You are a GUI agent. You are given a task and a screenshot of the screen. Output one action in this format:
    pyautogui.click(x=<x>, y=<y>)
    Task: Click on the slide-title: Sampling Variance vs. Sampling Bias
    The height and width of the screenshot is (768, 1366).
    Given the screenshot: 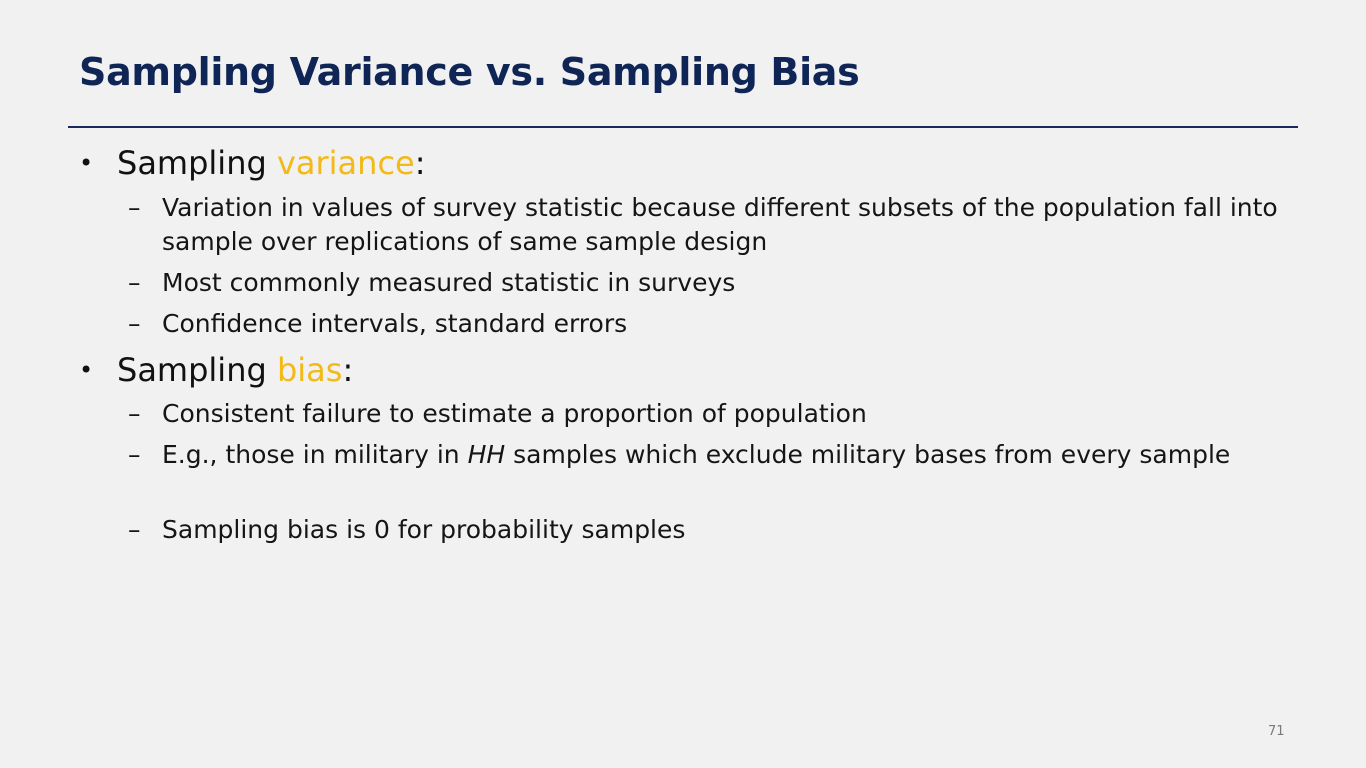 What is the action you would take?
    pyautogui.click(x=469, y=72)
    